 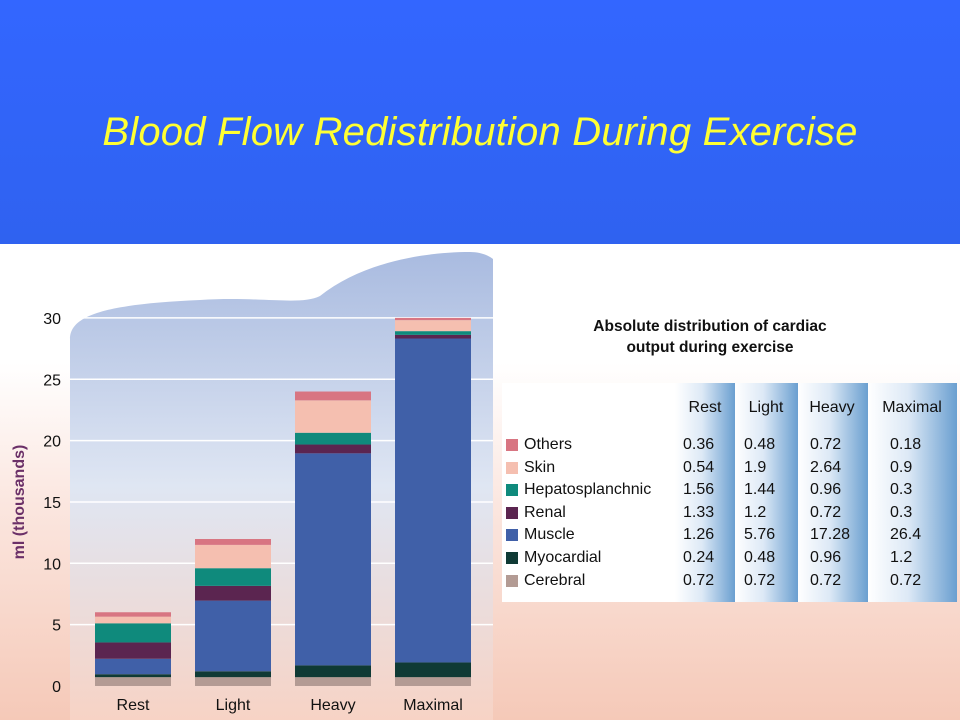 What do you see at coordinates (433, 333) in the screenshot?
I see `bar-segment-hepatosplanchnic-maximal` at bounding box center [433, 333].